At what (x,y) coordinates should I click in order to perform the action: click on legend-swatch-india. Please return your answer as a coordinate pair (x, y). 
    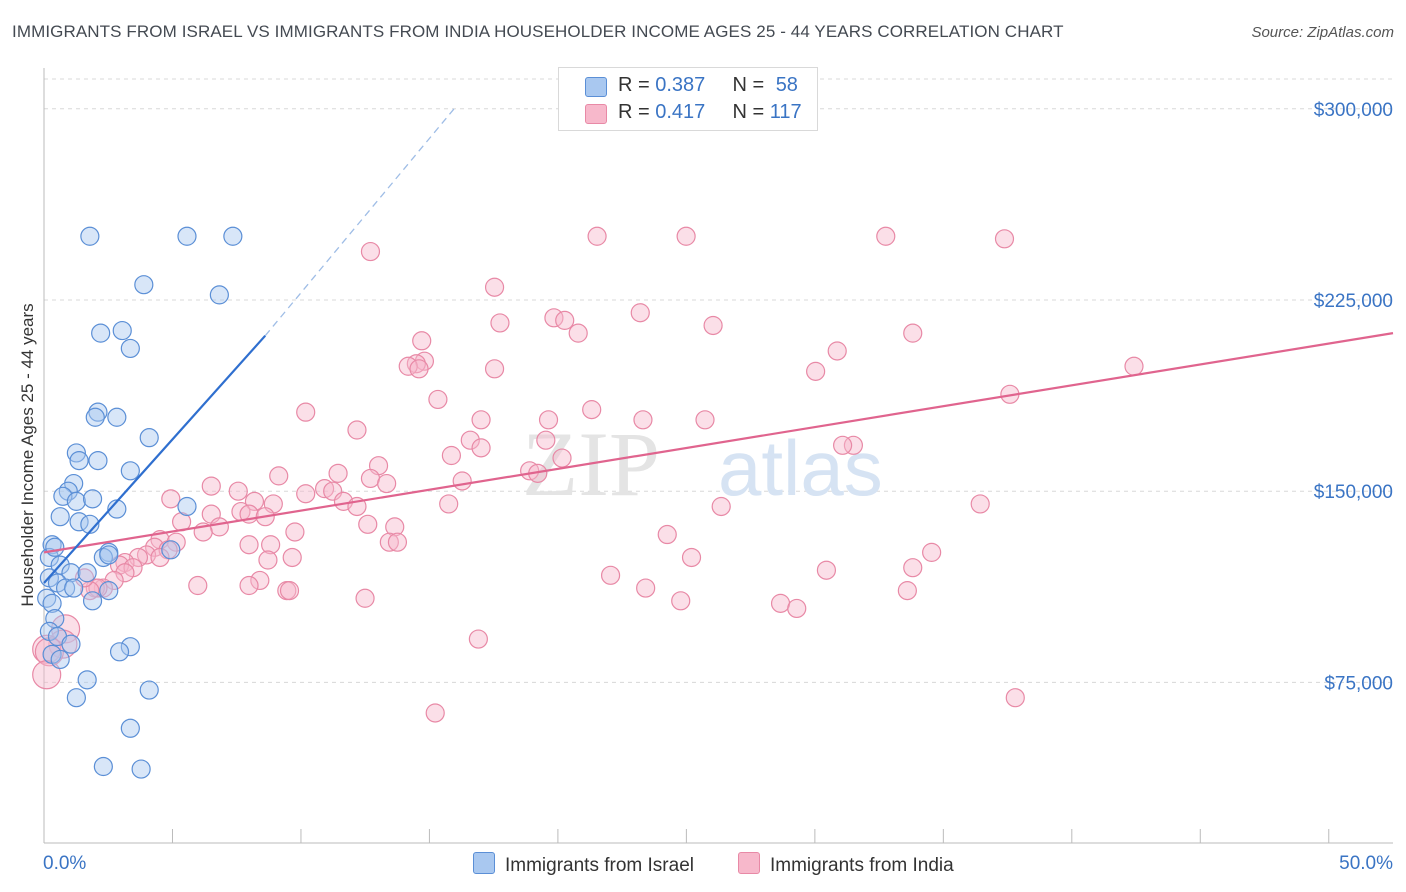
    Looking at the image, I should click on (596, 114).